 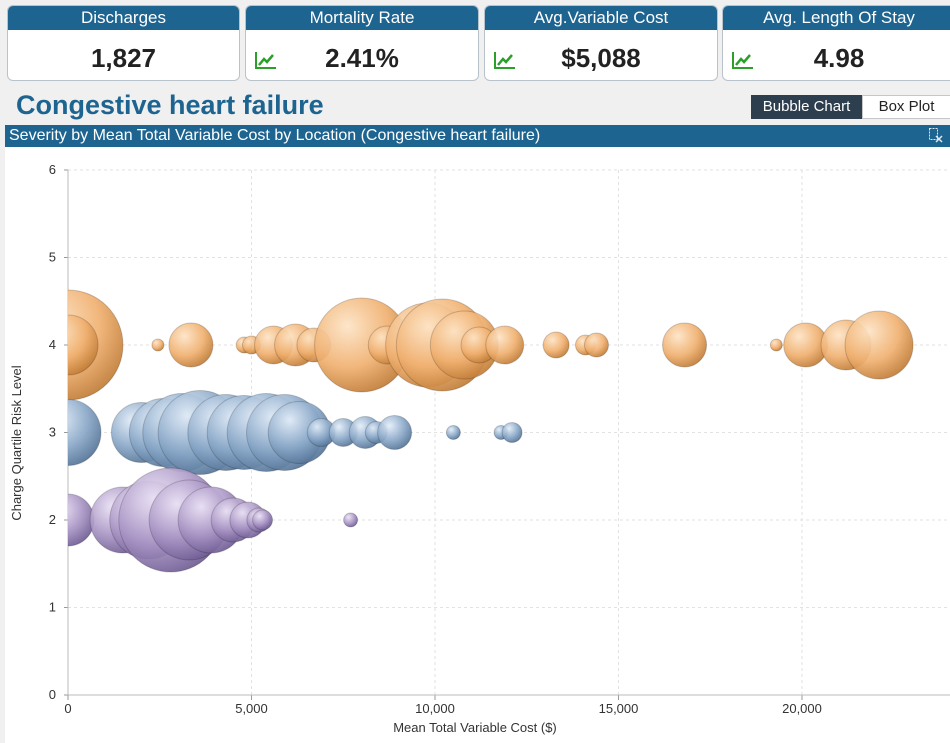 I want to click on kpi-avg-length-of-stay: Avg. Length Of Stay 4.98, so click(x=836, y=43).